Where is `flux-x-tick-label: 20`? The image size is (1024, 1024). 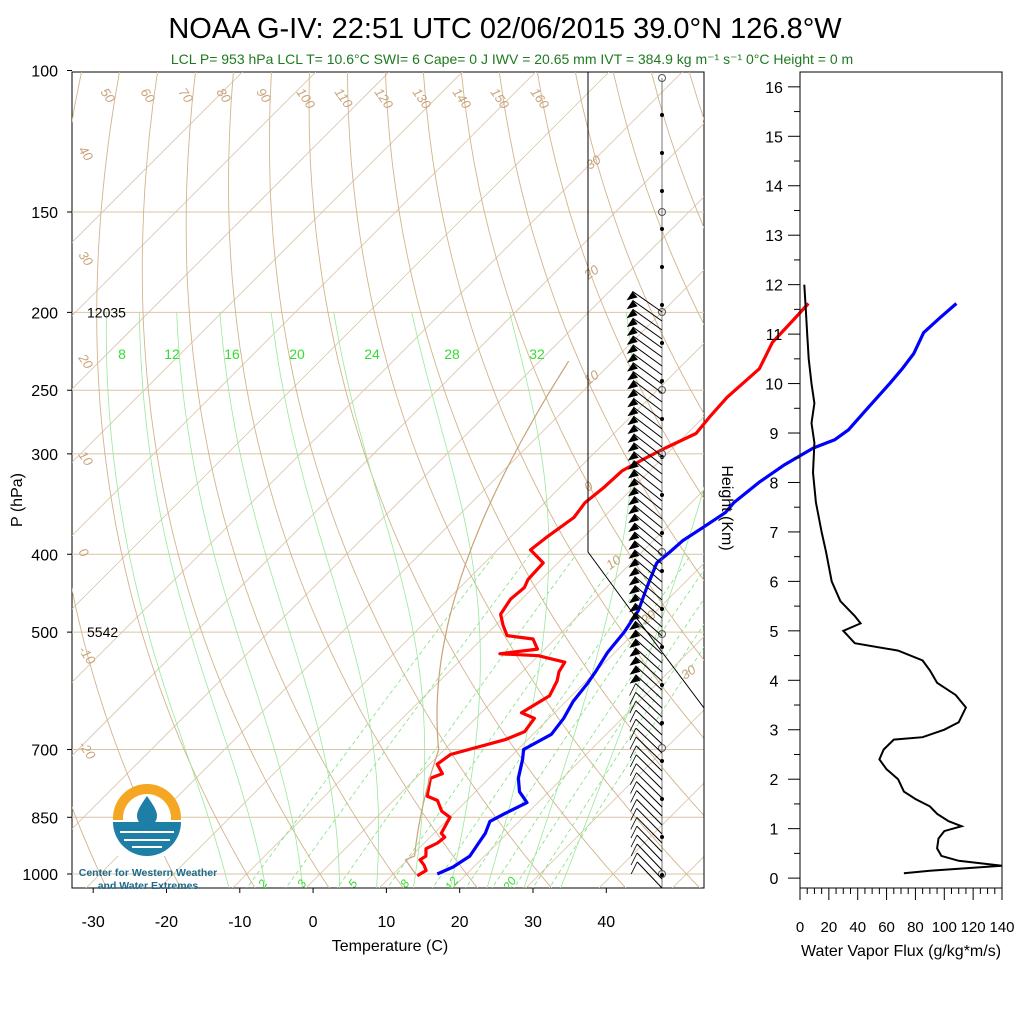 flux-x-tick-label: 20 is located at coordinates (829, 927).